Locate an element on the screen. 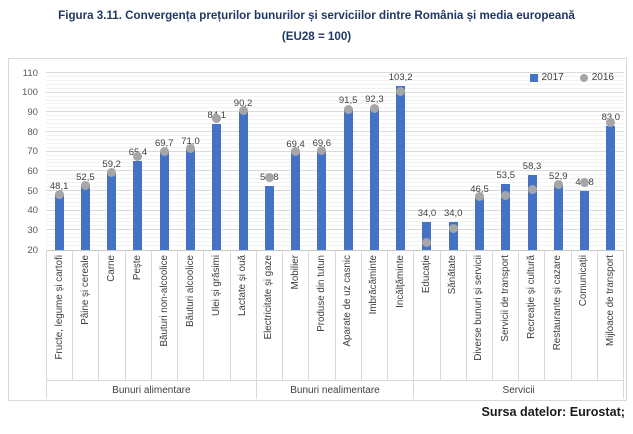 Image resolution: width=633 pixels, height=434 pixels. legend-label-2016: 2016 is located at coordinates (602, 77).